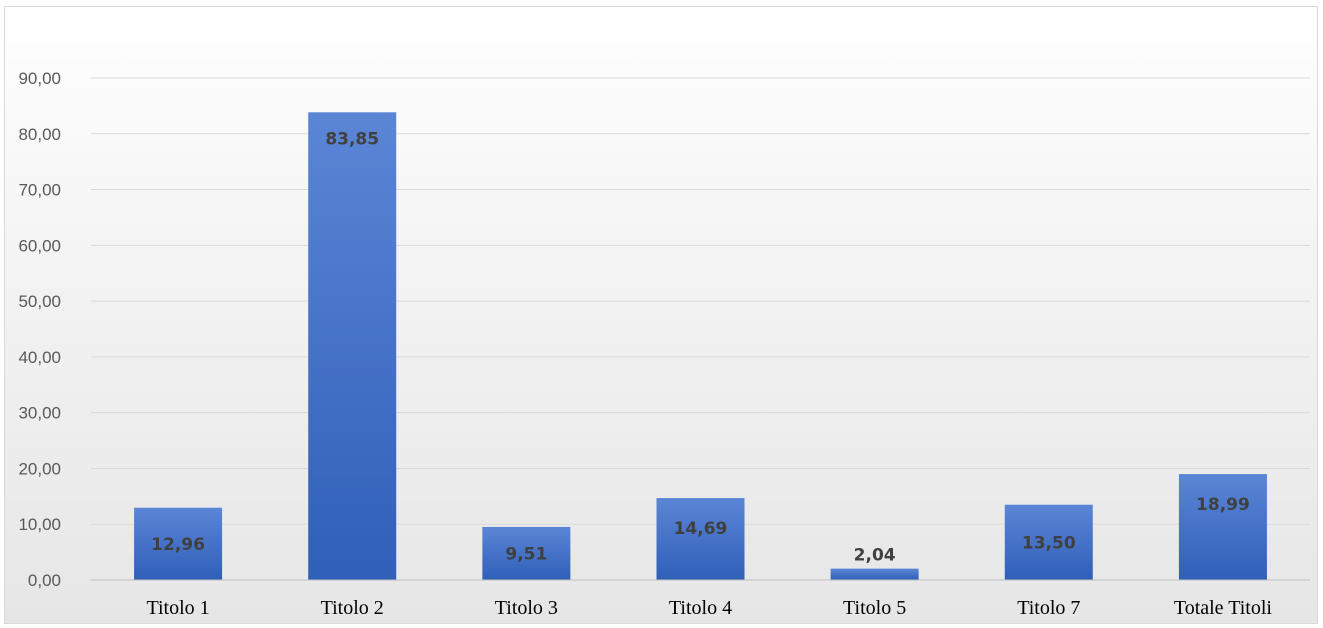 This screenshot has width=1323, height=628. Describe the element at coordinates (1048, 608) in the screenshot. I see `x-tick-label: Titolo 7` at that location.